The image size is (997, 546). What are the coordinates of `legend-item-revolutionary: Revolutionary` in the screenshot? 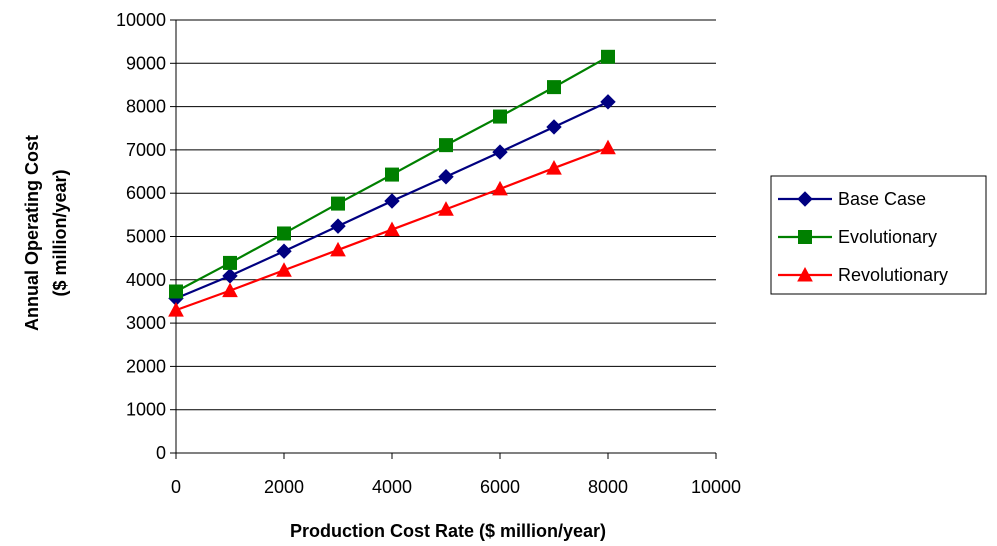 It's located at (863, 275).